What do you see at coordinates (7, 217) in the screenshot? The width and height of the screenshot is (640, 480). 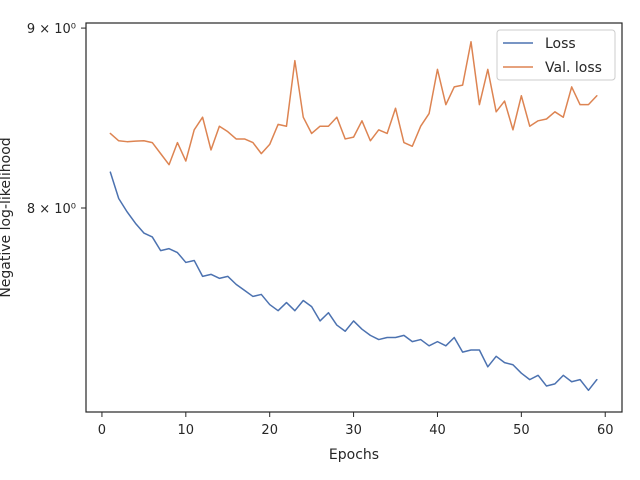 I see `y-axis-label: Negative log-likelihood` at bounding box center [7, 217].